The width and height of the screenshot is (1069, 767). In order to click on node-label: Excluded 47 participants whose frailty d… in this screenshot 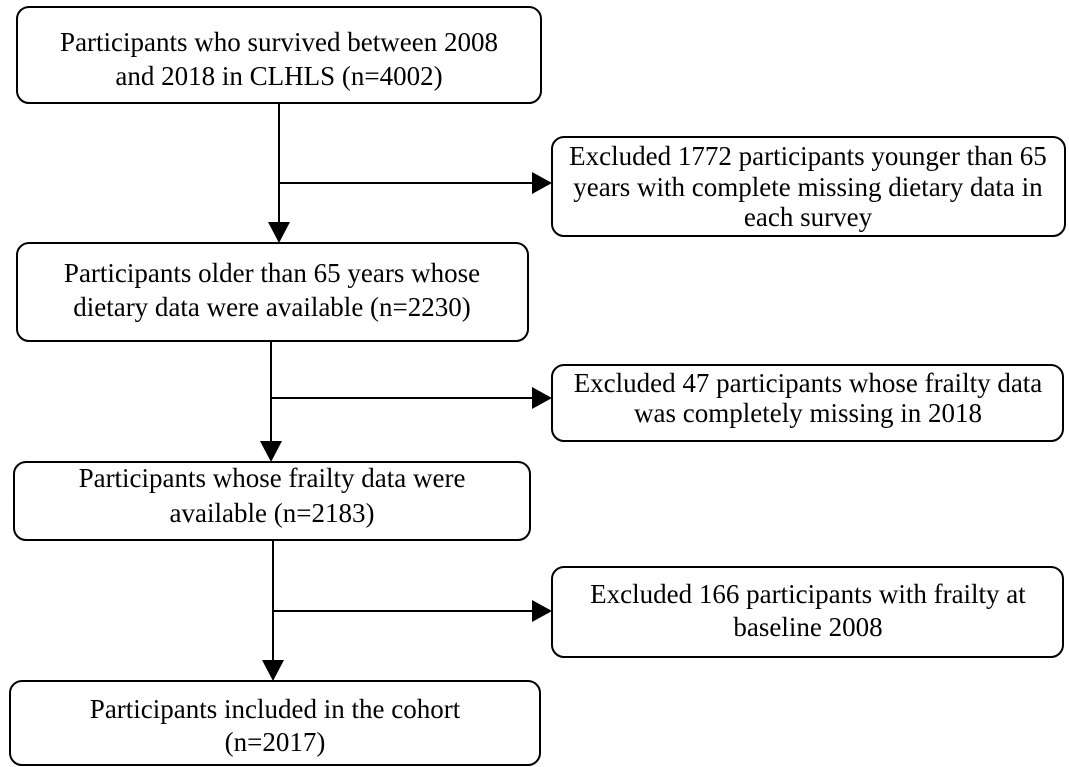, I will do `click(808, 383)`.